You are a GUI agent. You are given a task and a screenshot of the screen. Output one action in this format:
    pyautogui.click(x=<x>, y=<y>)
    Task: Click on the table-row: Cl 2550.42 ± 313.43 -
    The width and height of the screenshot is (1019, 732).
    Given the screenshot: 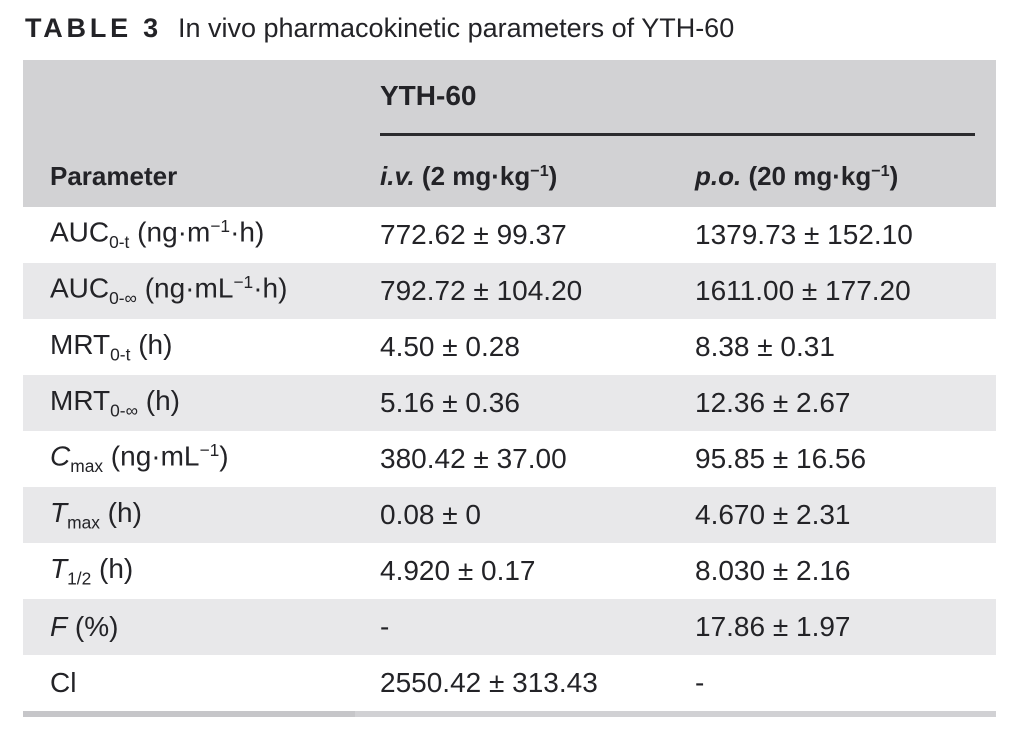 What is the action you would take?
    pyautogui.click(x=509, y=683)
    